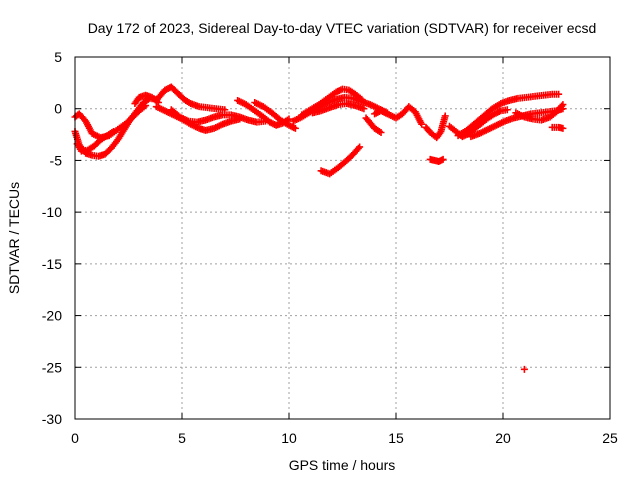  Describe the element at coordinates (52, 367) in the screenshot. I see `y-tick-label: -25` at that location.